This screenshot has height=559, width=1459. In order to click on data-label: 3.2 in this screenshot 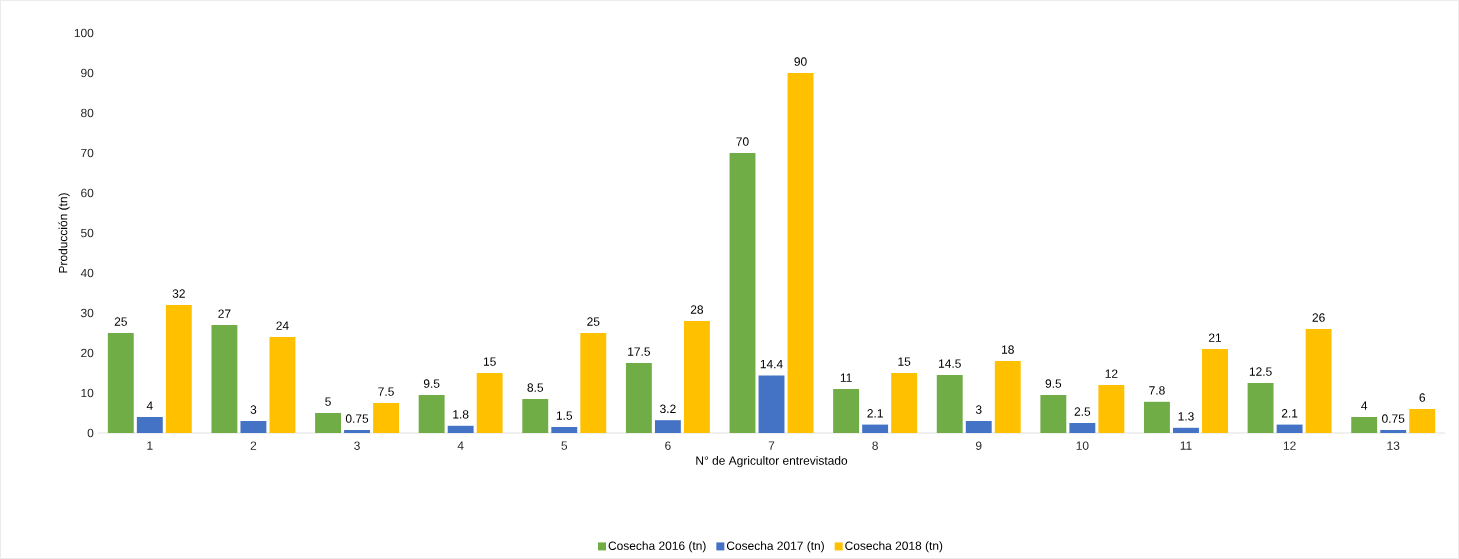, I will do `click(668, 409)`.